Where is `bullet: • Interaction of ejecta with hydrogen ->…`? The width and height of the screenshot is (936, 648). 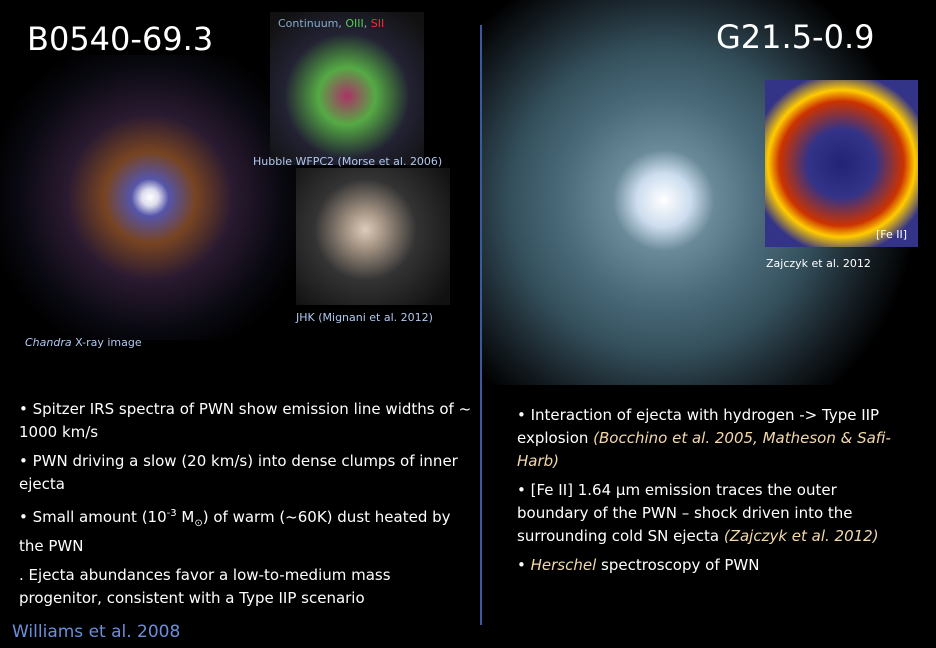 bullet: • Interaction of ejecta with hydrogen ->… is located at coordinates (712, 438).